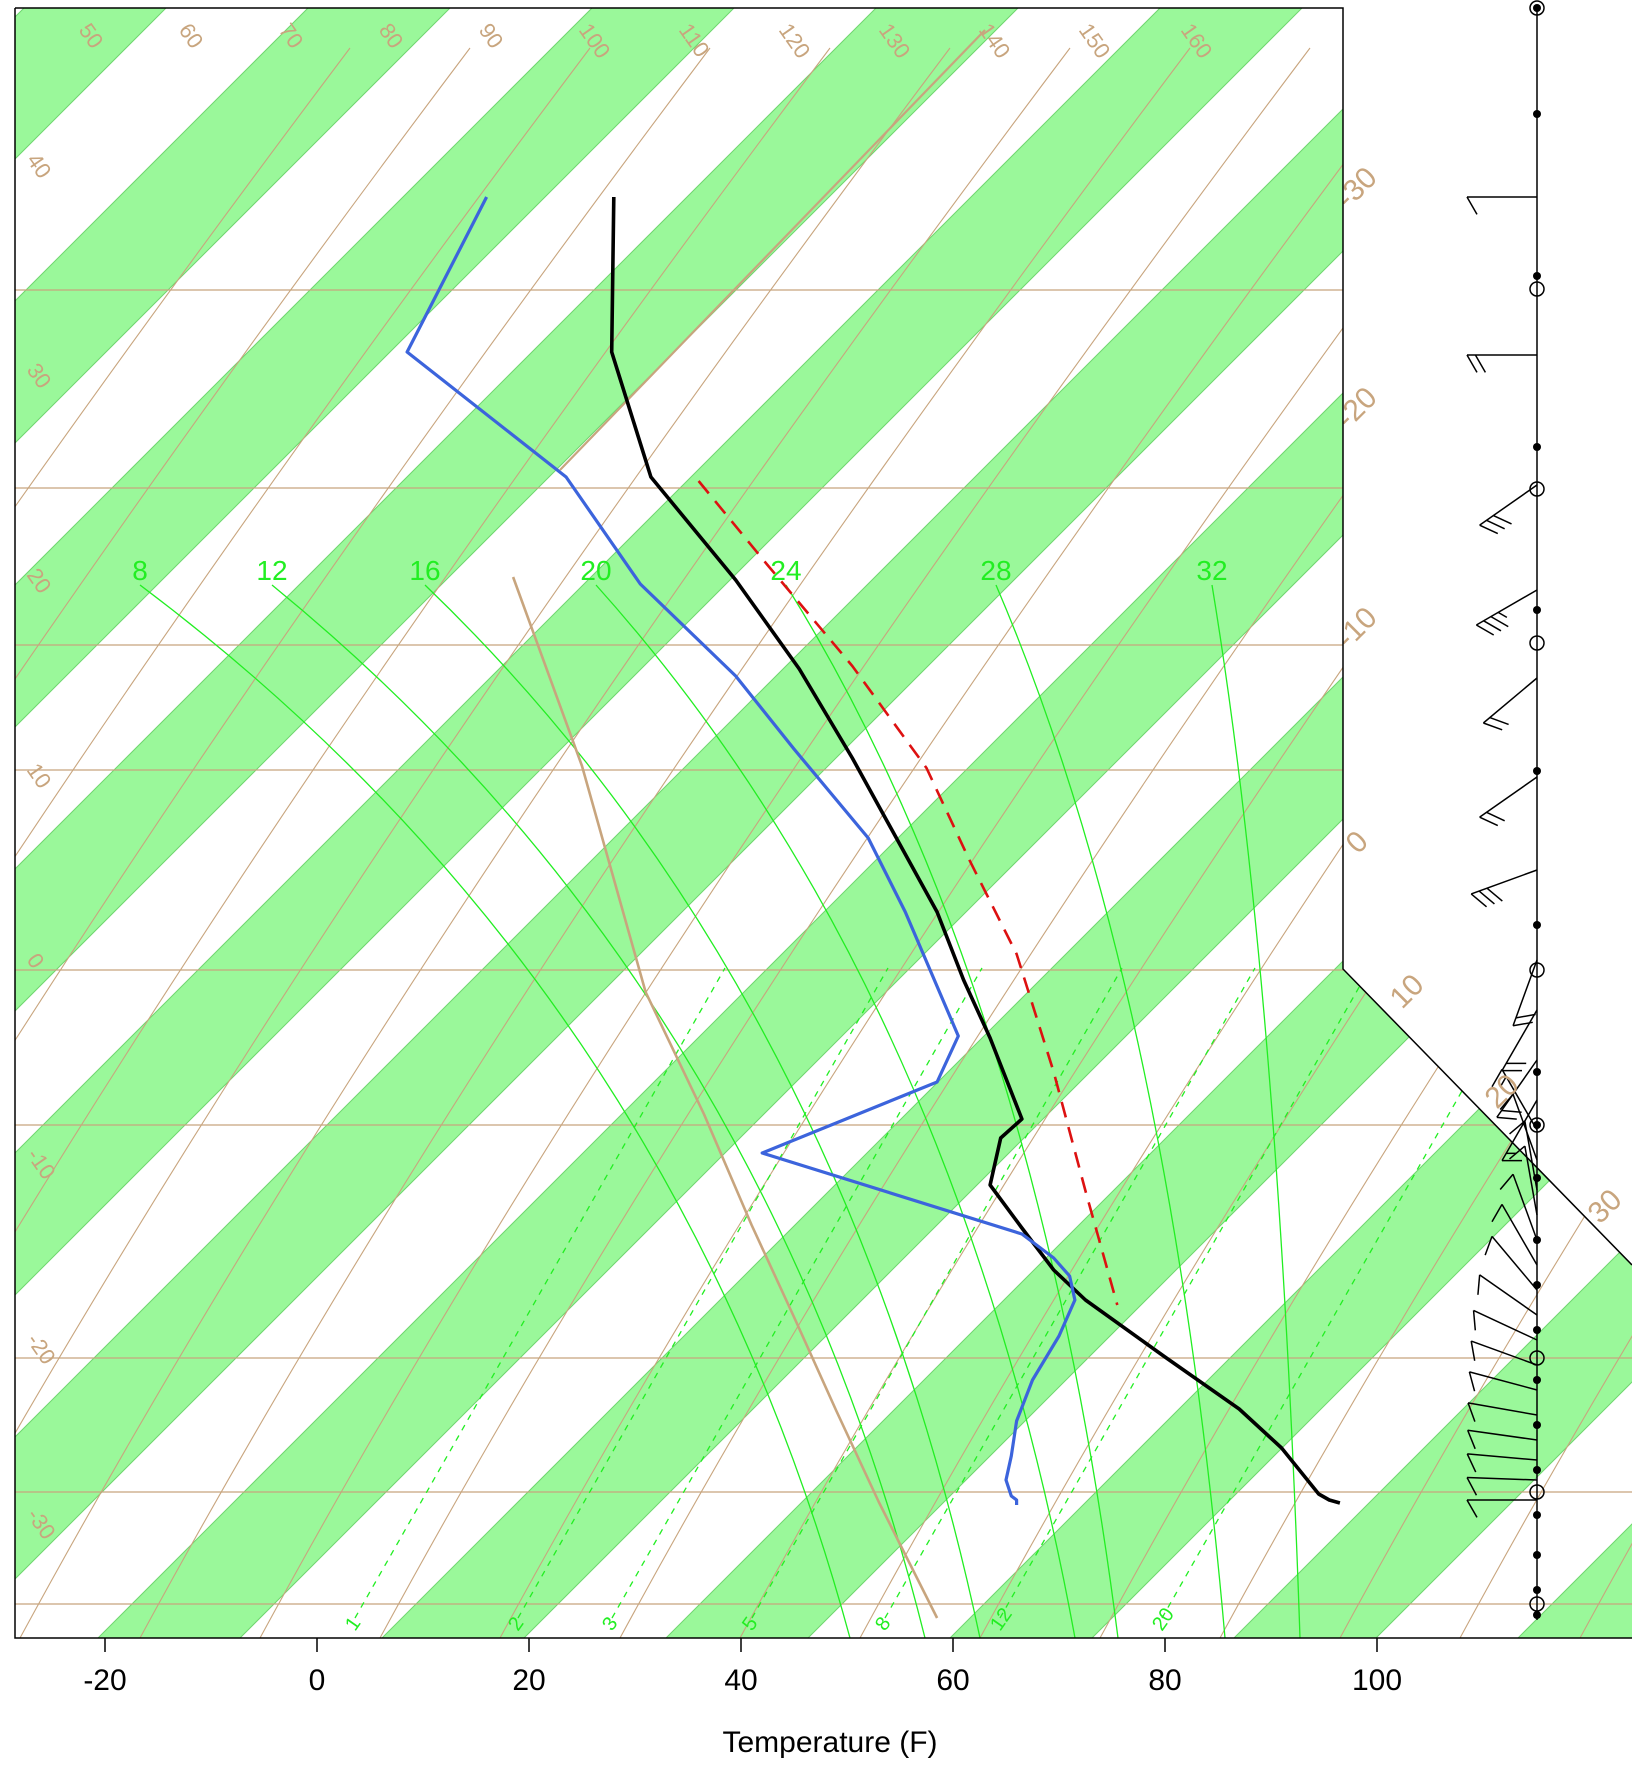  I want to click on x-axis-title: Temperature (F), so click(829, 1742).